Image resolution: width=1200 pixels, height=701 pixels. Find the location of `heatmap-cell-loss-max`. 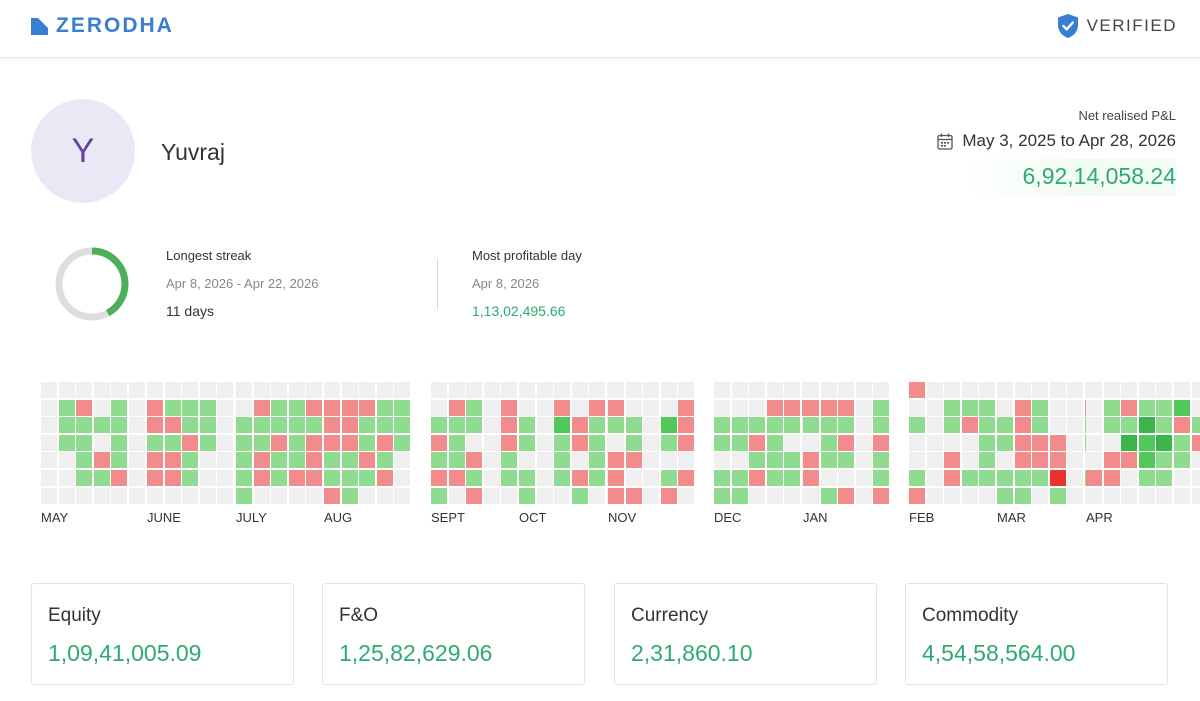

heatmap-cell-loss-max is located at coordinates (1057, 478).